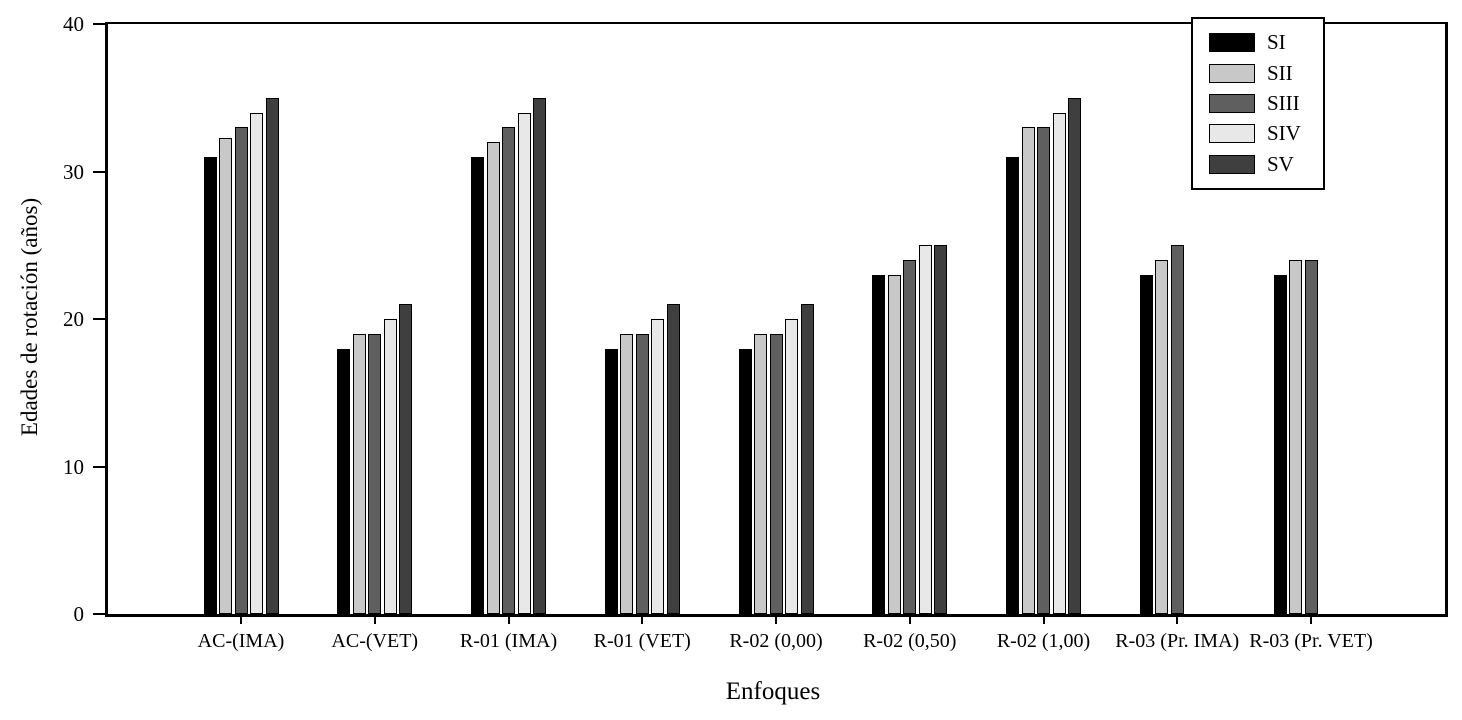 The height and width of the screenshot is (720, 1462). What do you see at coordinates (894, 444) in the screenshot?
I see `bar-SII-R-02 (0,50)` at bounding box center [894, 444].